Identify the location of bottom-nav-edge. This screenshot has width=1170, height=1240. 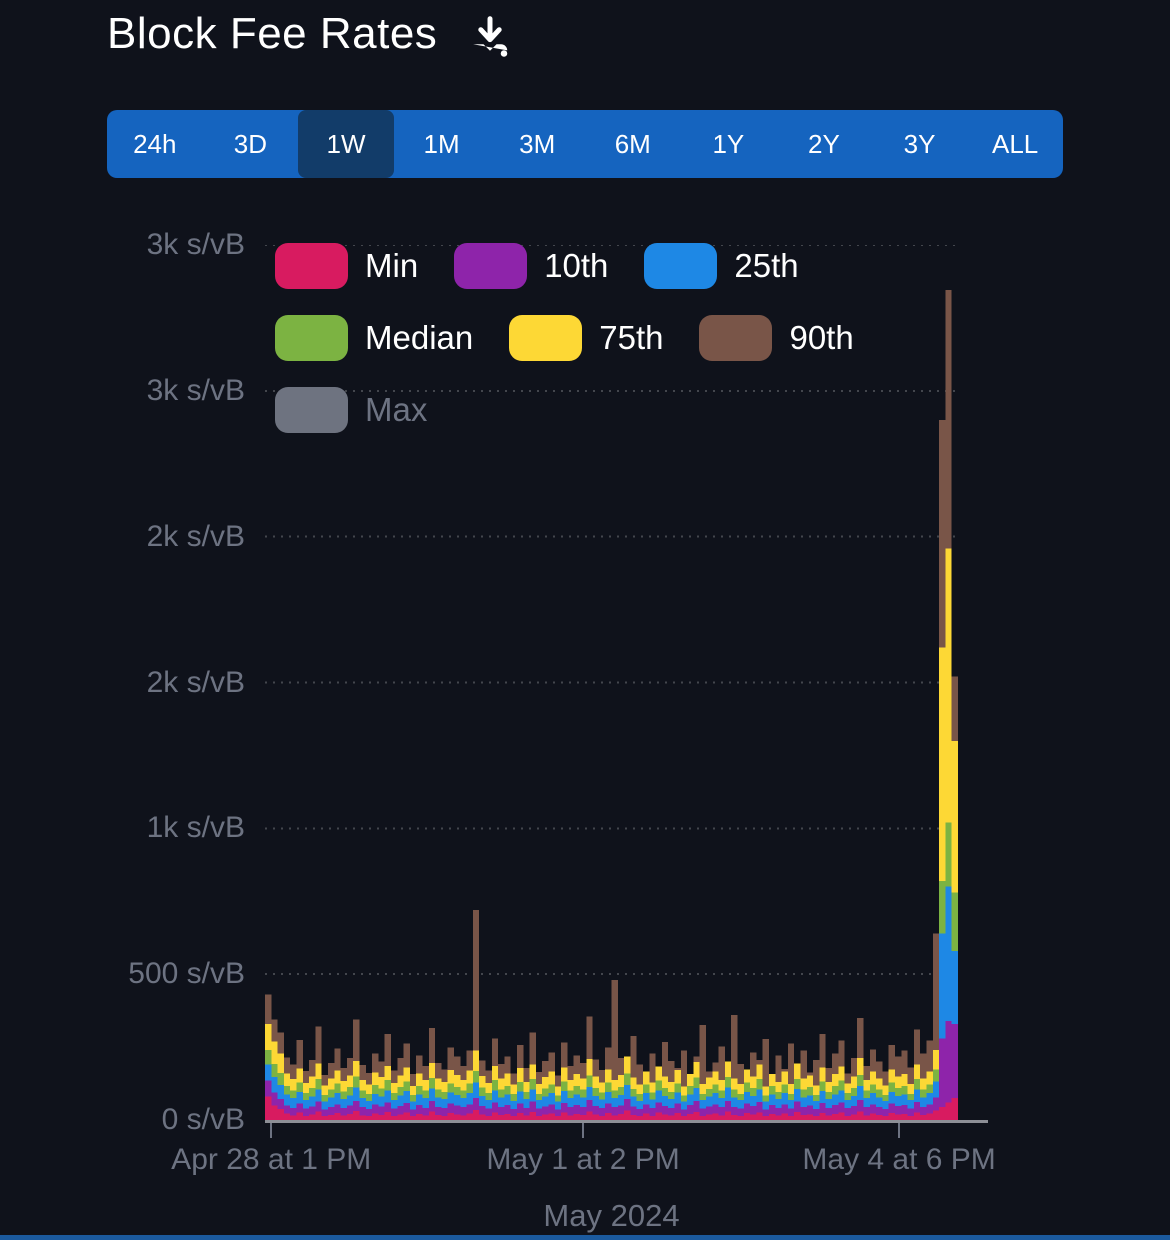
(585, 1237).